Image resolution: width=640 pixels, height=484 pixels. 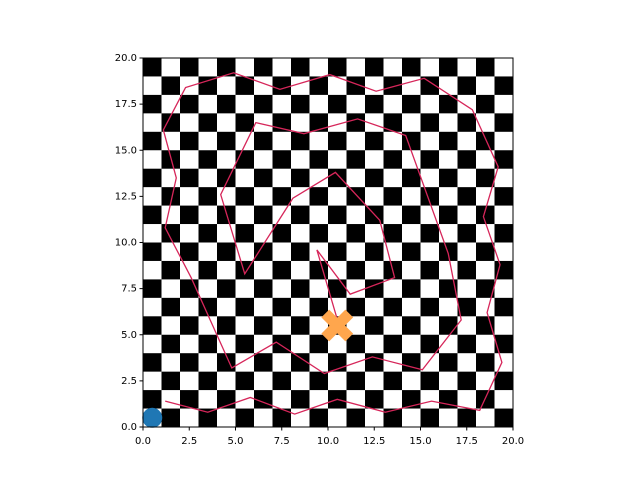 What do you see at coordinates (143, 441) in the screenshot?
I see `x-tick-label: 0.0` at bounding box center [143, 441].